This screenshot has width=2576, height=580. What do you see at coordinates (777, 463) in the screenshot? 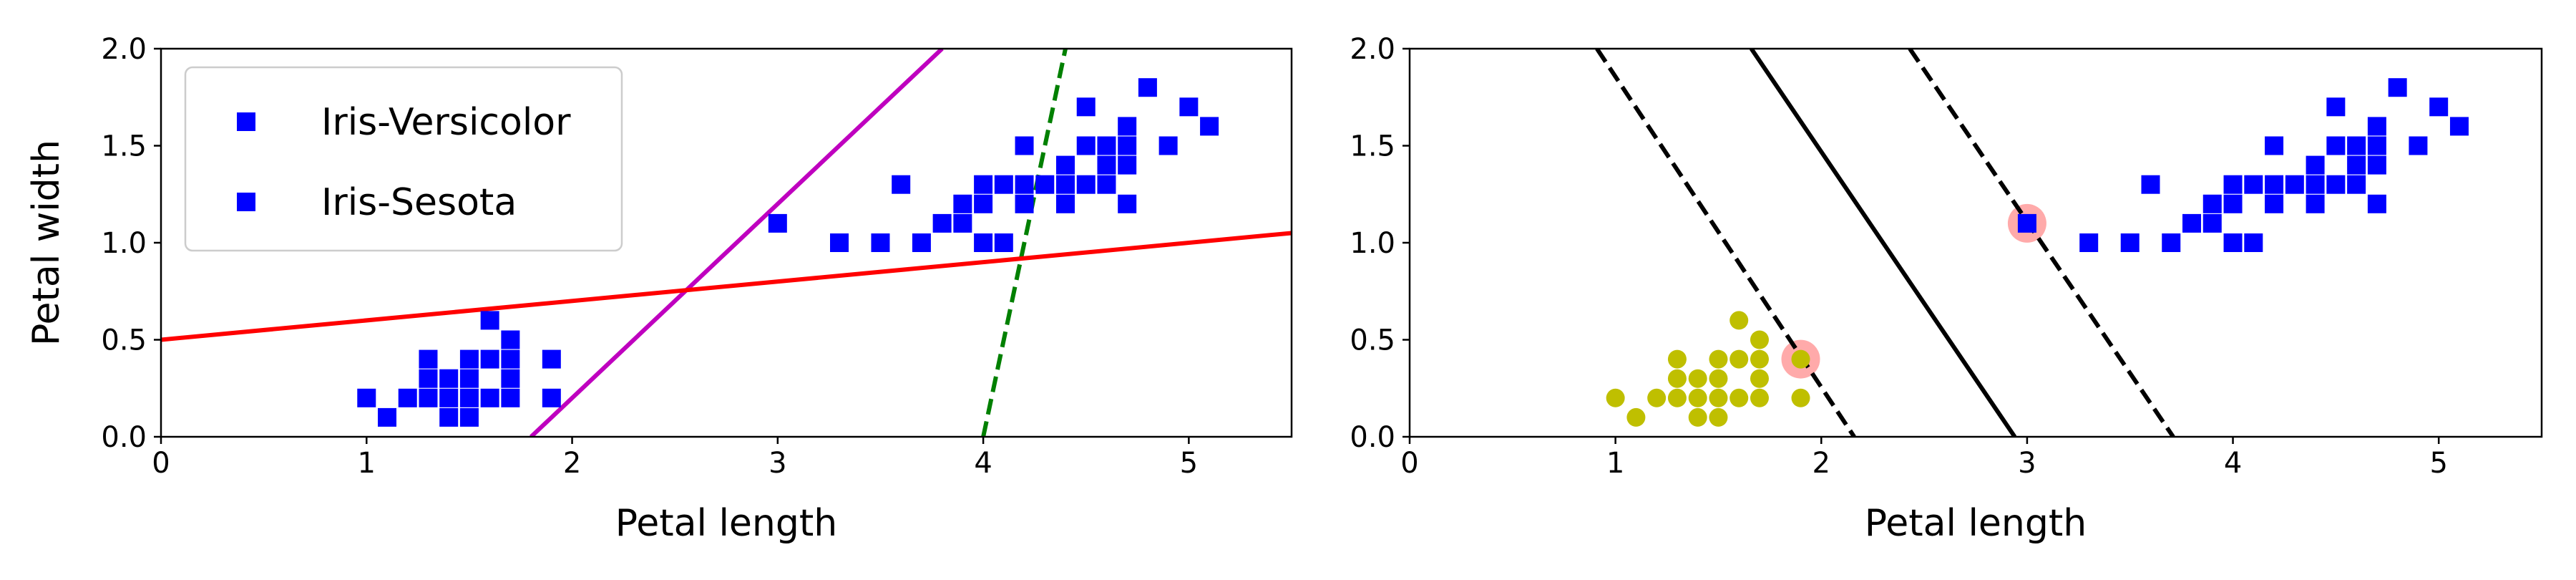
I see `x-tick-label: 3` at bounding box center [777, 463].